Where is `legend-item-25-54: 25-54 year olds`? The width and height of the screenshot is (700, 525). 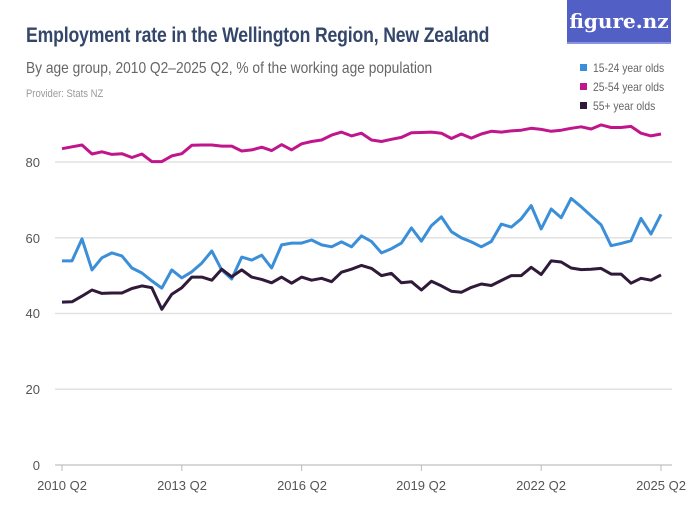 legend-item-25-54: 25-54 year olds is located at coordinates (628, 86).